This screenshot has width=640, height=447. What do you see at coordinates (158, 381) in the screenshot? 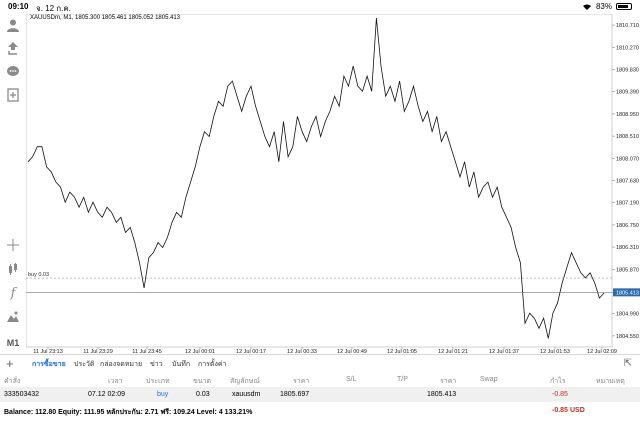
I see `col-type: ประเภท` at bounding box center [158, 381].